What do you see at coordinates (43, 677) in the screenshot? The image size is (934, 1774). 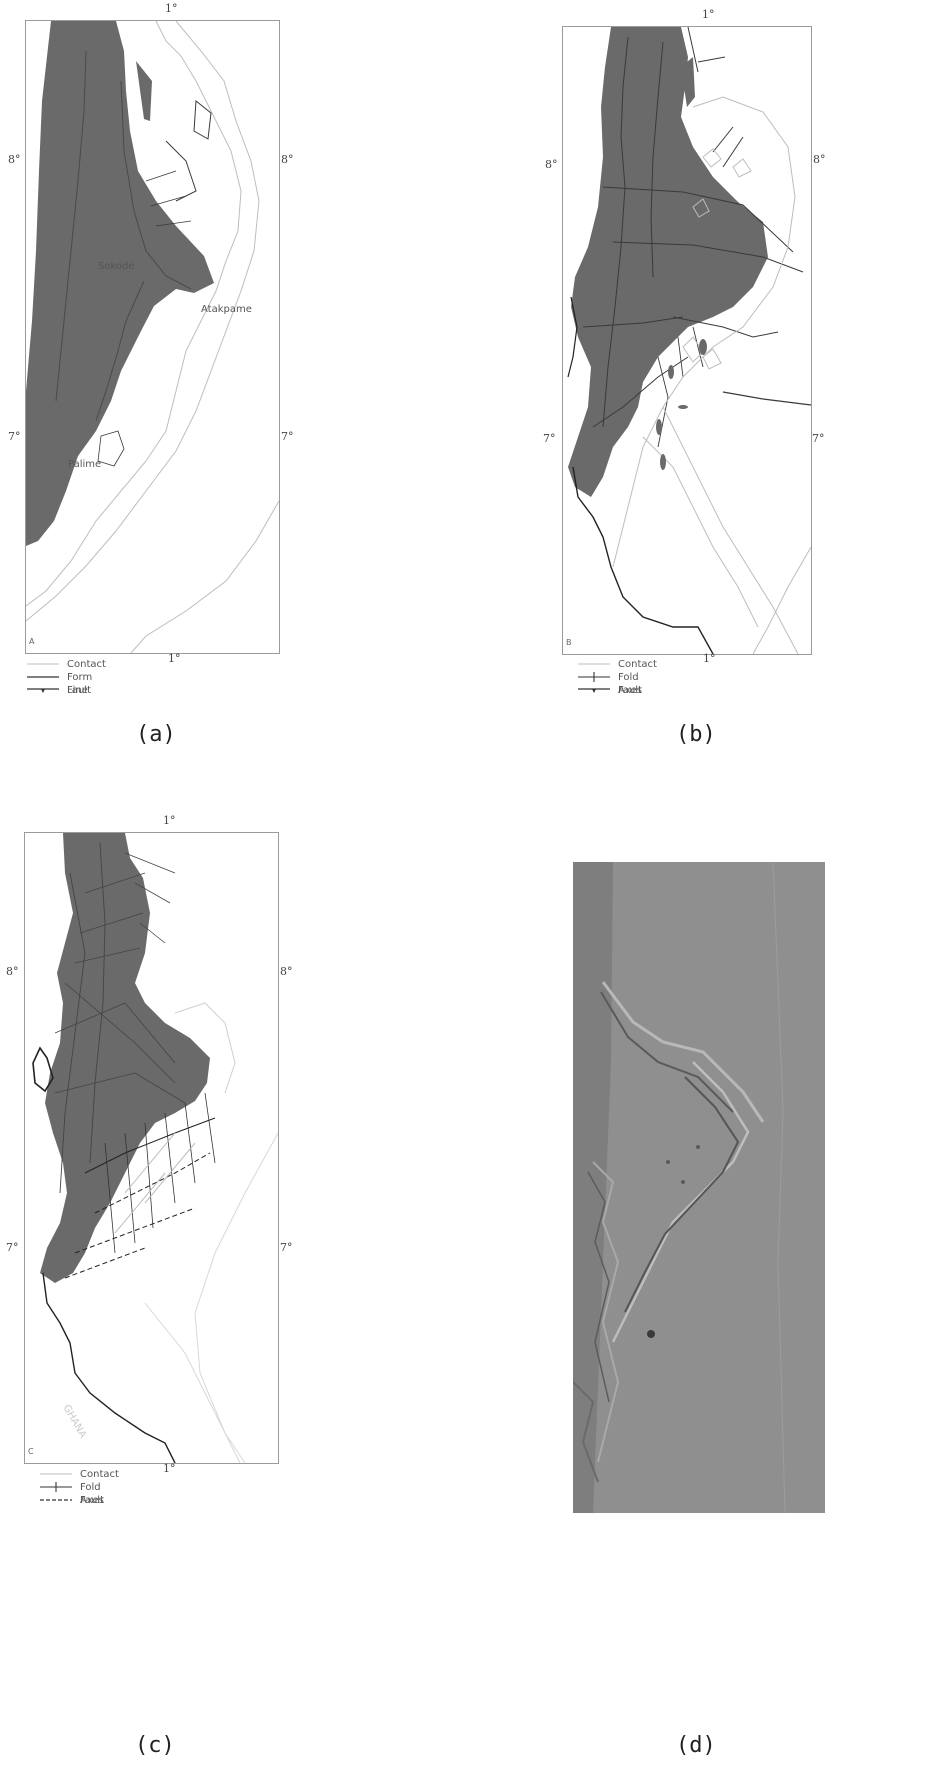 I see `form-line-symbol` at bounding box center [43, 677].